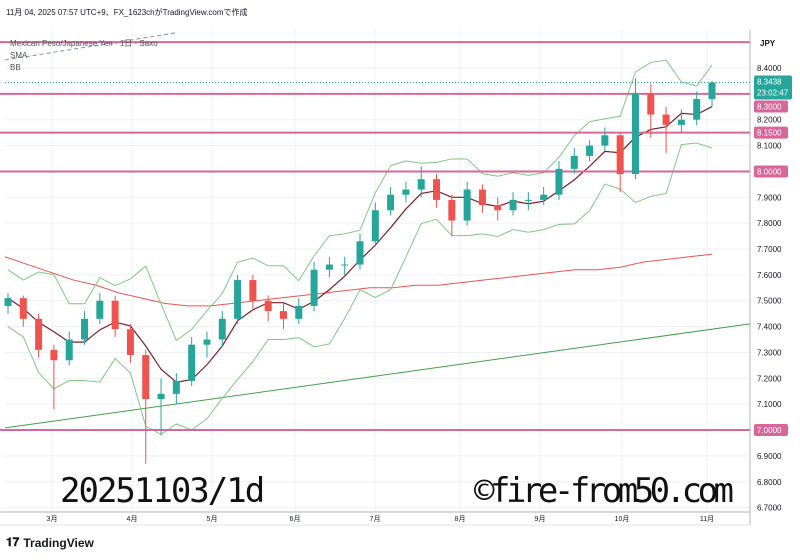  I want to click on x-tick-label: 11月, so click(707, 519).